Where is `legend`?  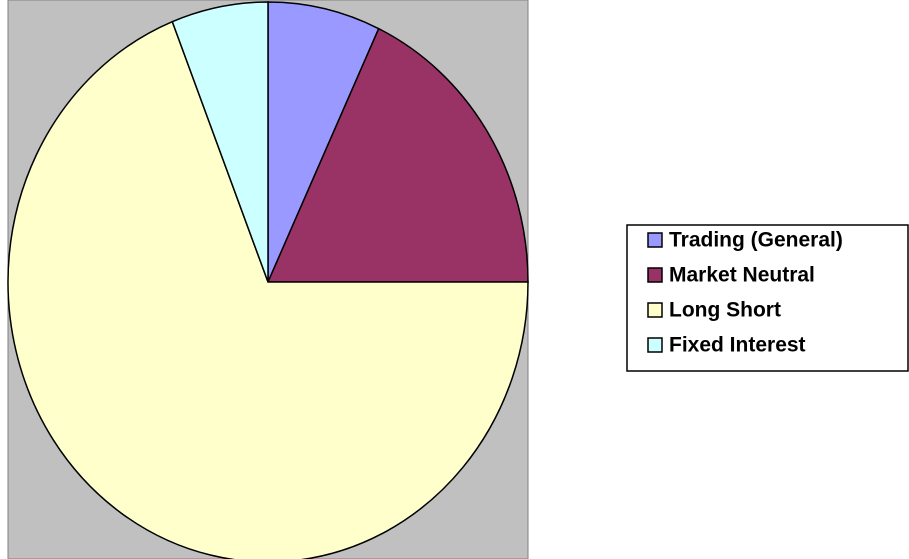 legend is located at coordinates (767, 298).